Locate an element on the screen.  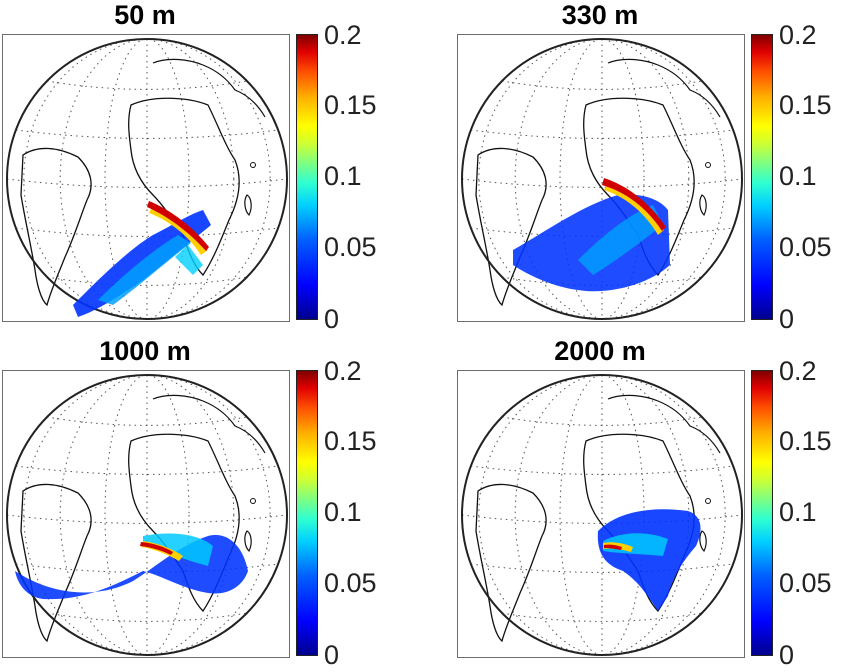
panel-title: 330 m is located at coordinates (600, 15).